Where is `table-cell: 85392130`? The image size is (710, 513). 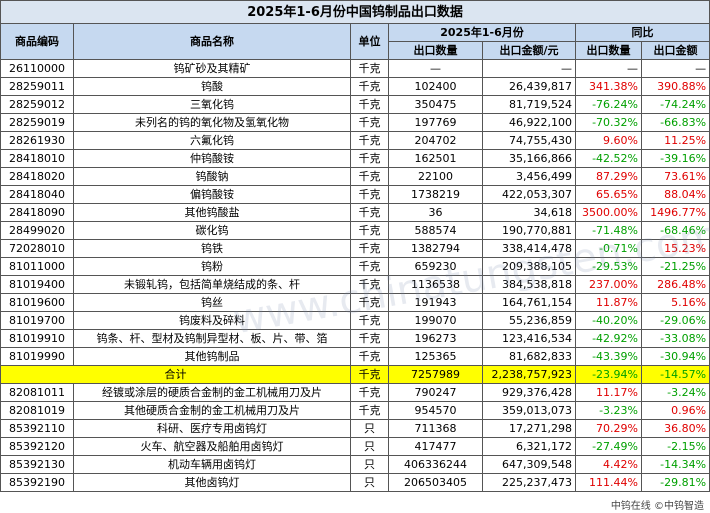
table-cell: 85392130 is located at coordinates (37, 464).